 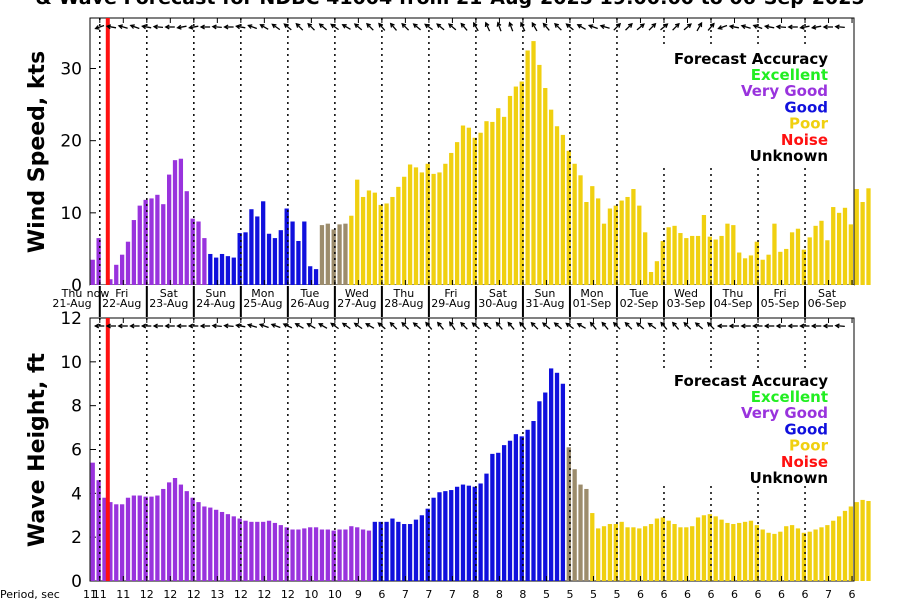 I want to click on day-date-label: 21-Aug, so click(x=71, y=303).